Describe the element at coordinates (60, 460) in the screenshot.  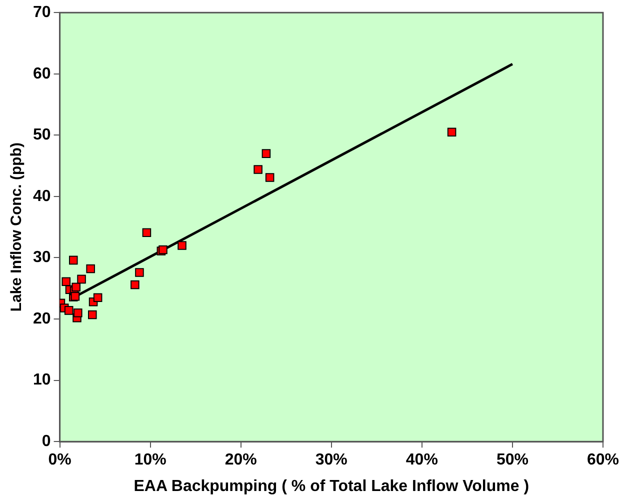
I see `x-tick-label: 0%` at that location.